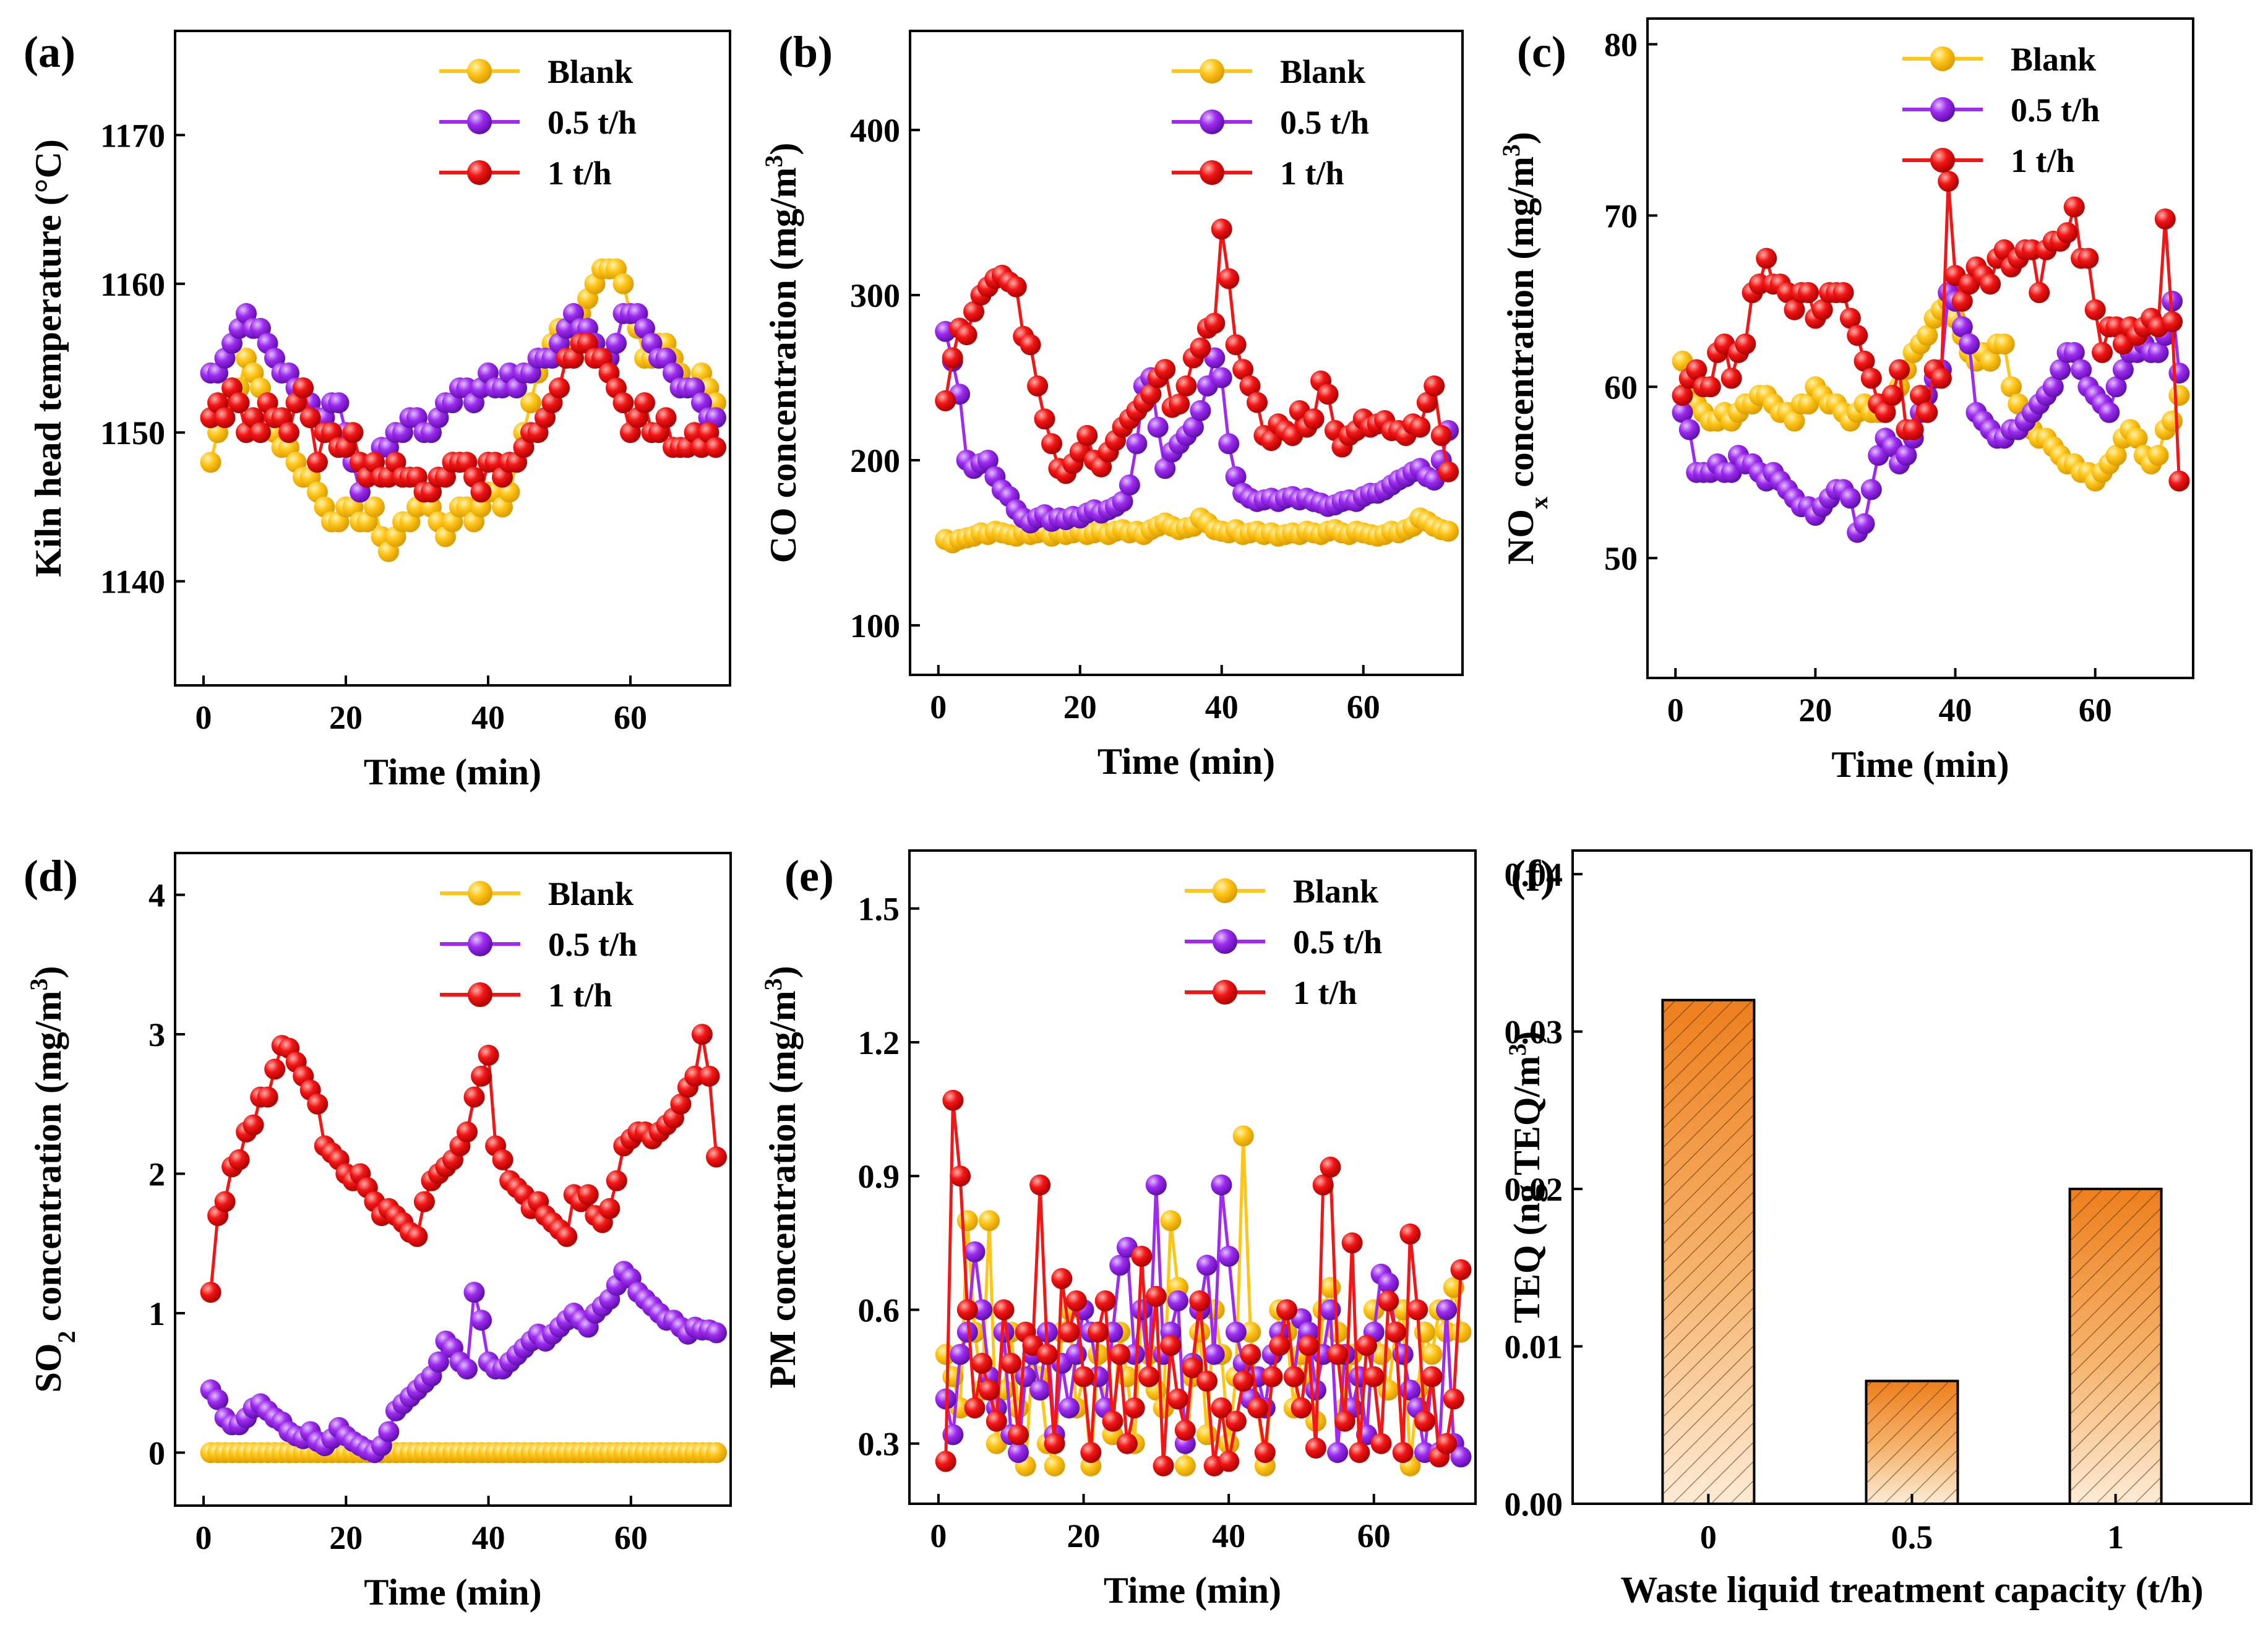 The height and width of the screenshot is (1625, 2268). I want to click on panel-label: (e), so click(809, 876).